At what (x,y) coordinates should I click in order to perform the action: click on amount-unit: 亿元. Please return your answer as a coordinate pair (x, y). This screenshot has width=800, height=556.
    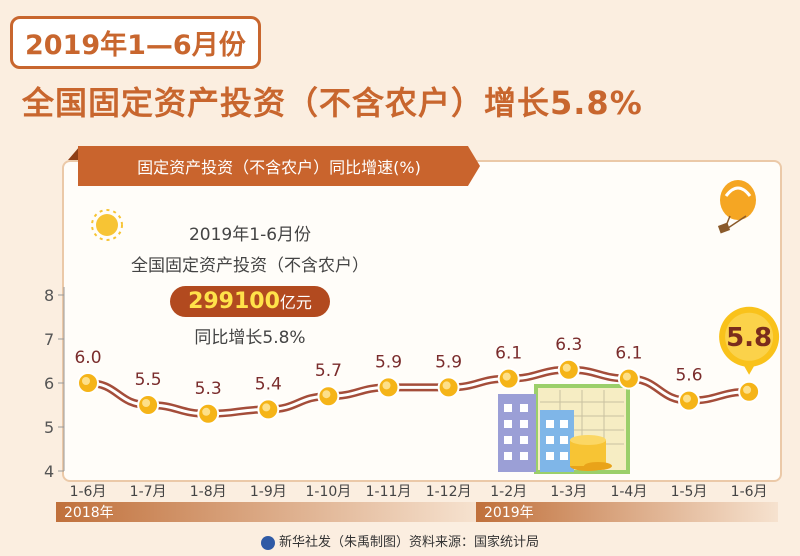
    Looking at the image, I should click on (295, 302).